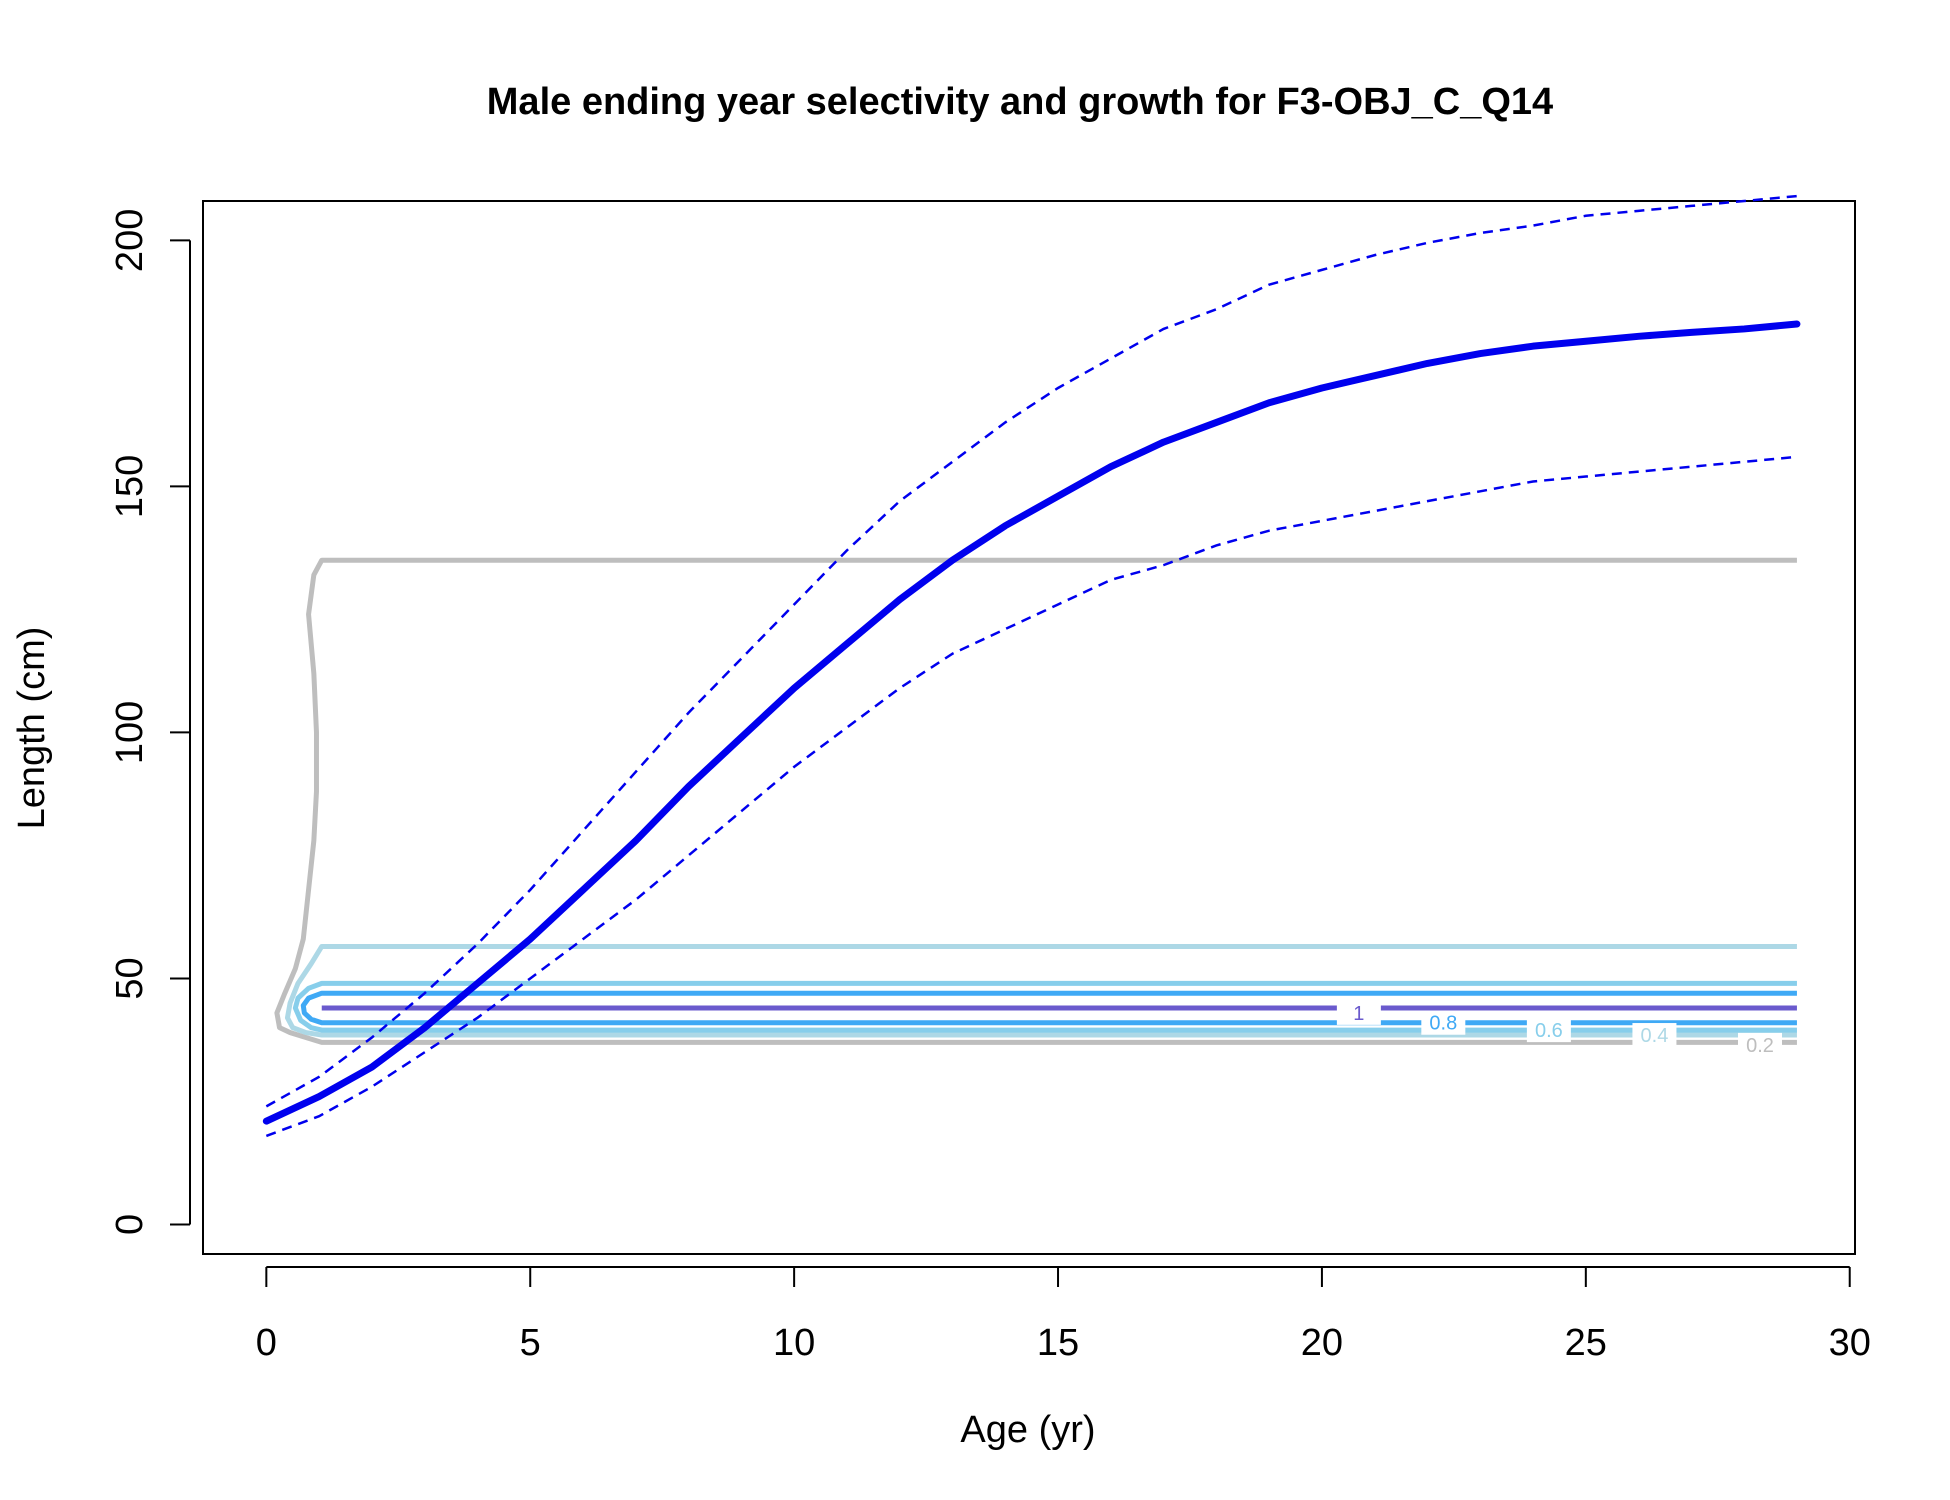 Image resolution: width=1950 pixels, height=1500 pixels. What do you see at coordinates (130, 978) in the screenshot?
I see `y-tick-label: 50` at bounding box center [130, 978].